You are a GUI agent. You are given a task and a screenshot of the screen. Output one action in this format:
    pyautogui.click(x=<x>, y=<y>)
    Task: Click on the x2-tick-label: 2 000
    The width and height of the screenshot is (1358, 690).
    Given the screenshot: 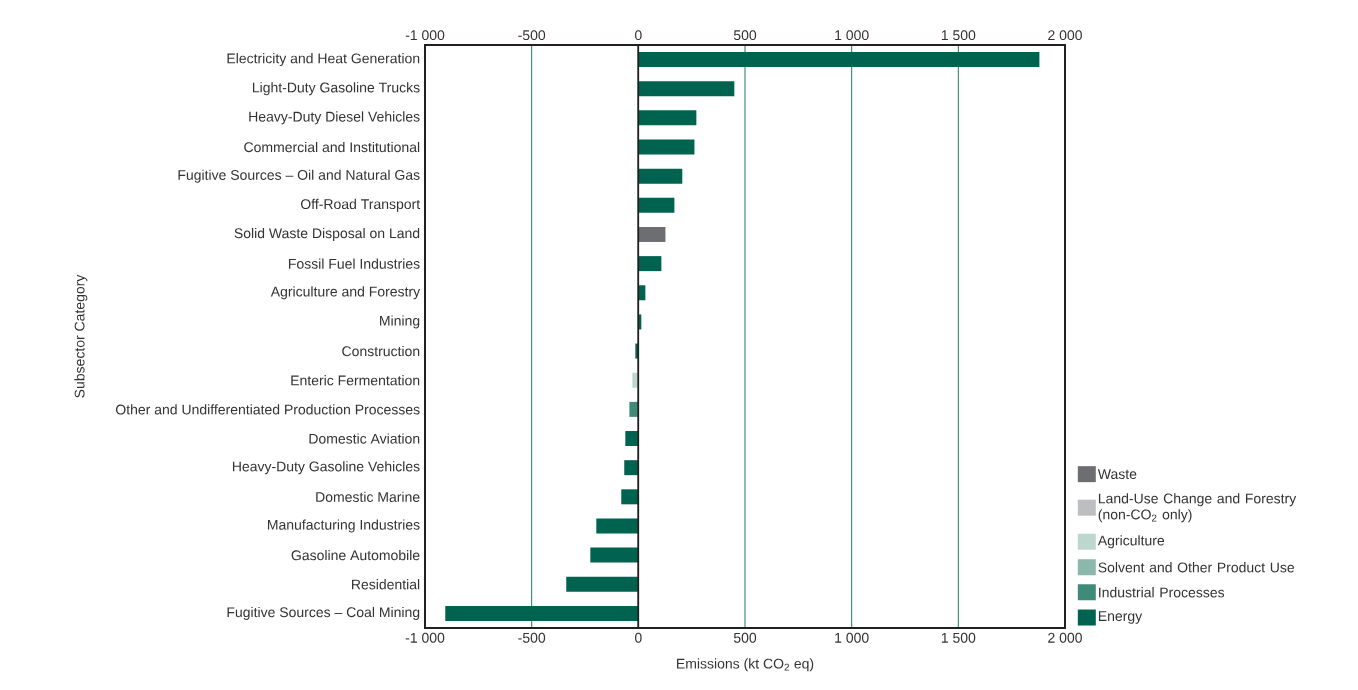 What is the action you would take?
    pyautogui.click(x=1065, y=35)
    